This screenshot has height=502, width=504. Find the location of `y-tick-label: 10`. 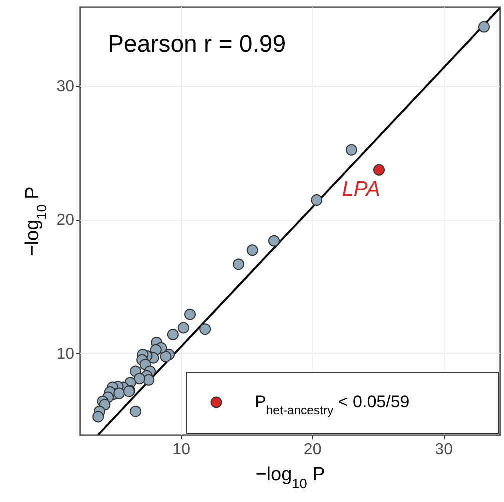

y-tick-label: 10 is located at coordinates (65, 354).